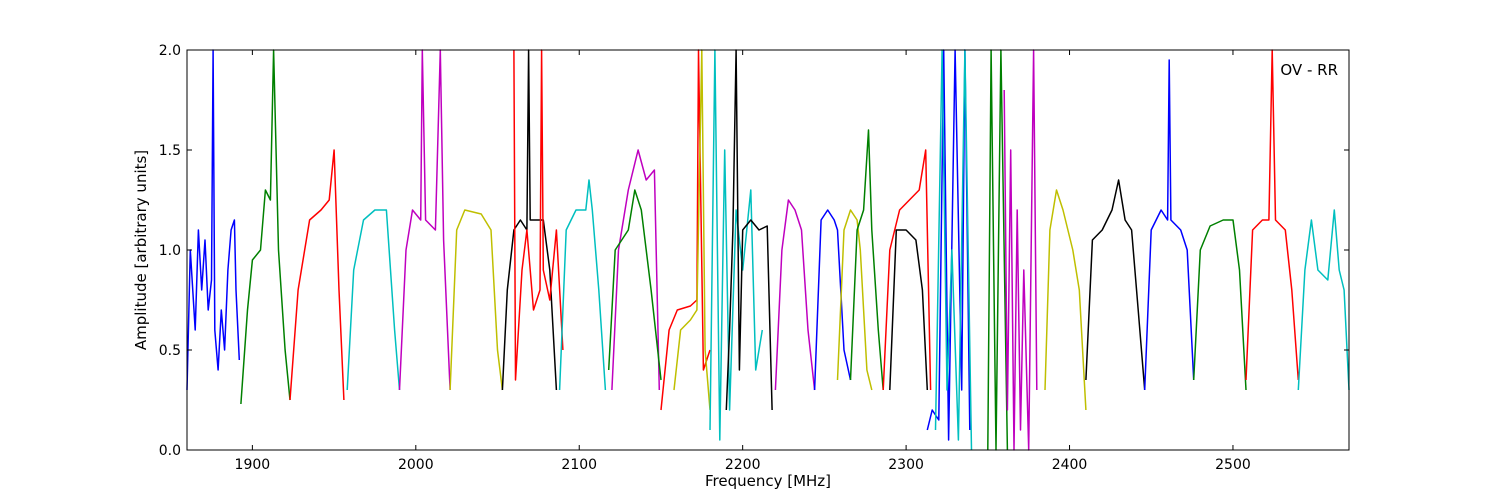 The height and width of the screenshot is (500, 1500). Describe the element at coordinates (749, 230) in the screenshot. I see `series-line-14-black` at that location.